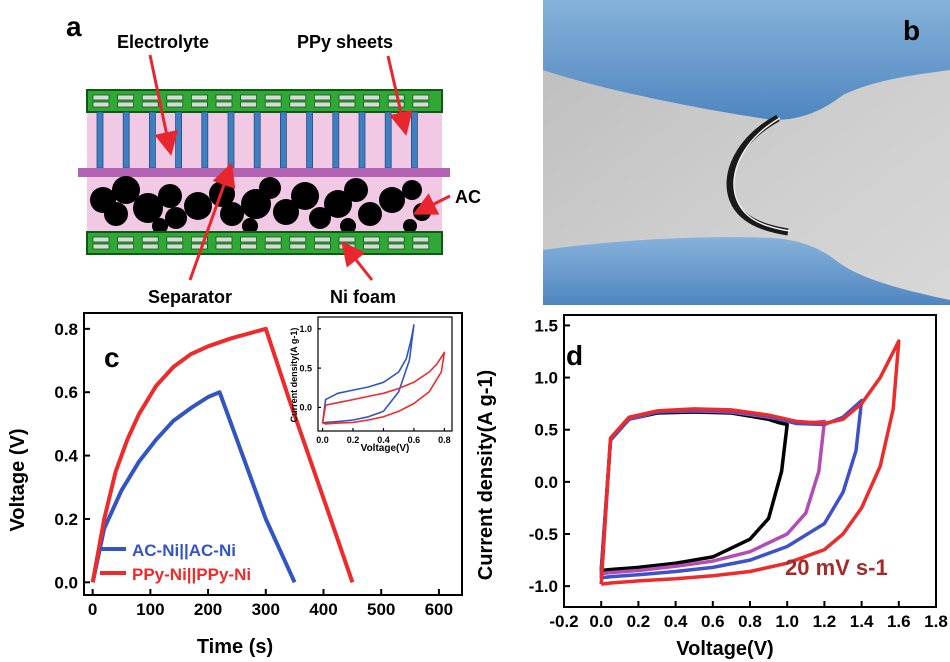  I want to click on legend-label-ac: AC-Ni||AC-Ni, so click(184, 550).